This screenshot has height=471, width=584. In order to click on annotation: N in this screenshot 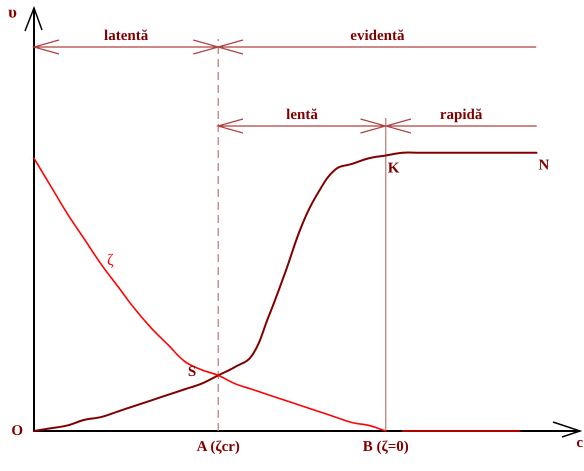, I will do `click(544, 166)`.